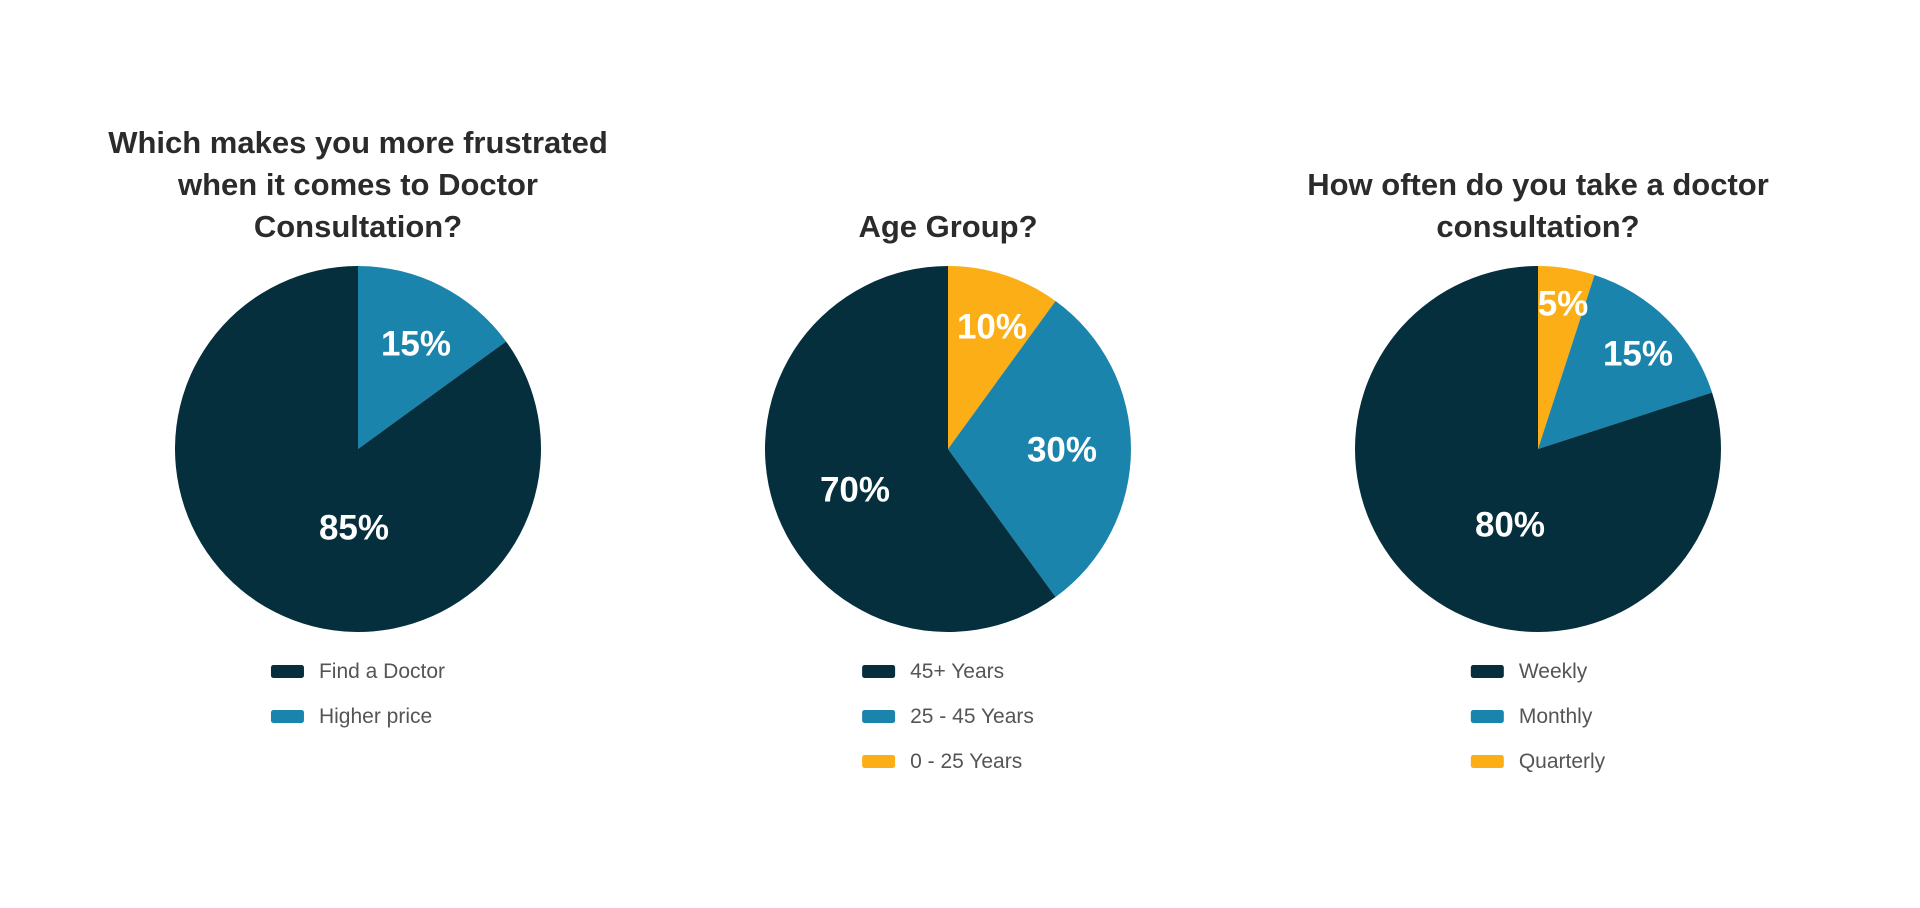  I want to click on legend-label: Higher price, so click(375, 716).